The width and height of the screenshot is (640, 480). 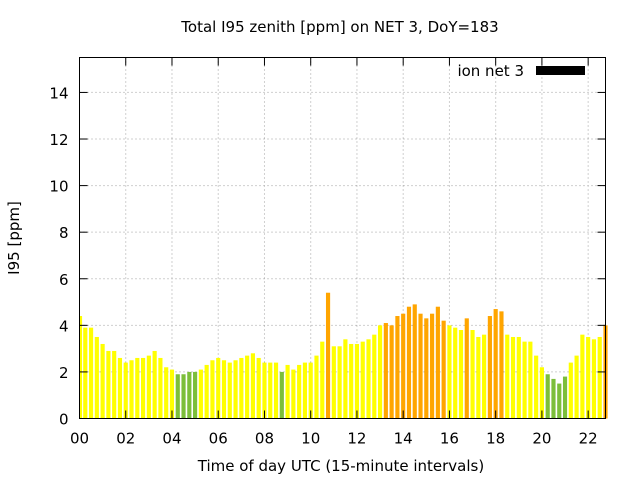 I want to click on x-tick-label: 04, so click(x=171, y=439).